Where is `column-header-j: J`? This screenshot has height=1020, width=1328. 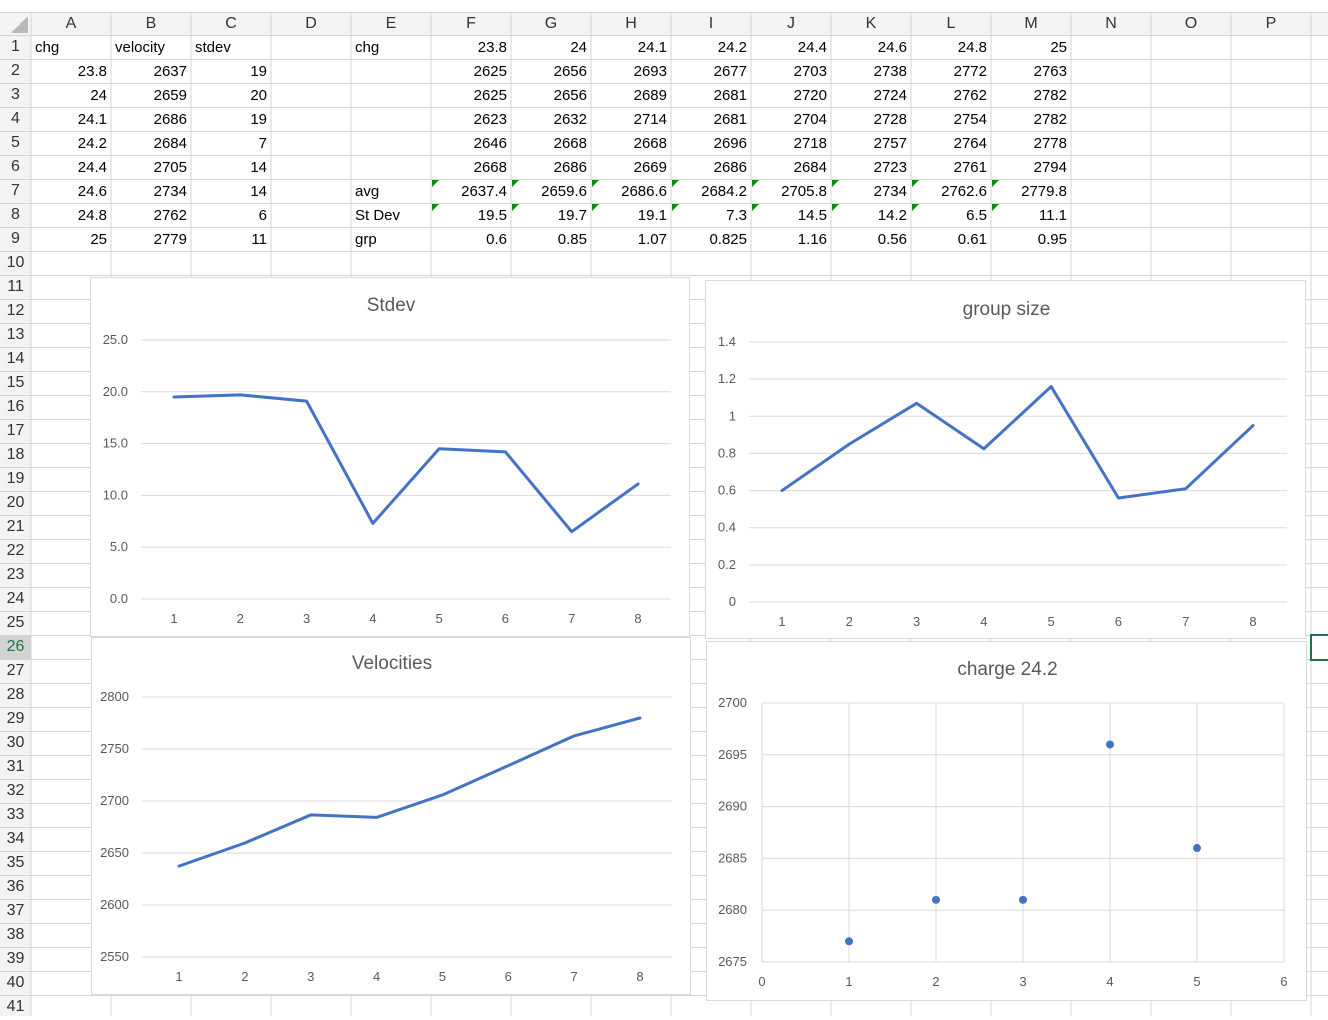
column-header-j: J is located at coordinates (791, 23).